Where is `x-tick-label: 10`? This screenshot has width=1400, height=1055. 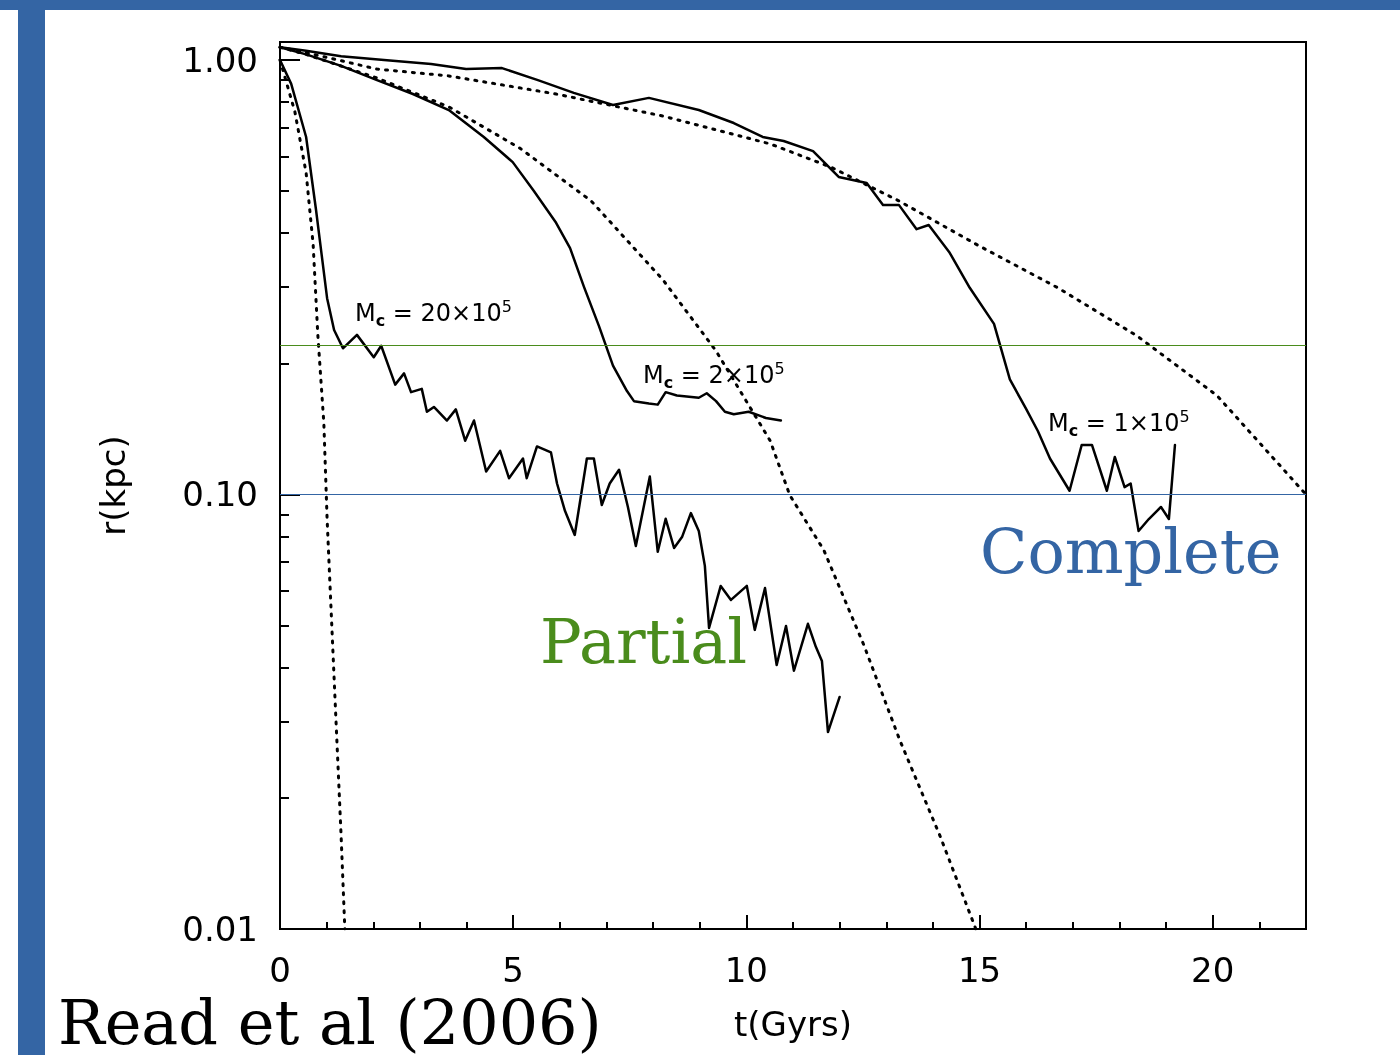 x-tick-label: 10 is located at coordinates (746, 970).